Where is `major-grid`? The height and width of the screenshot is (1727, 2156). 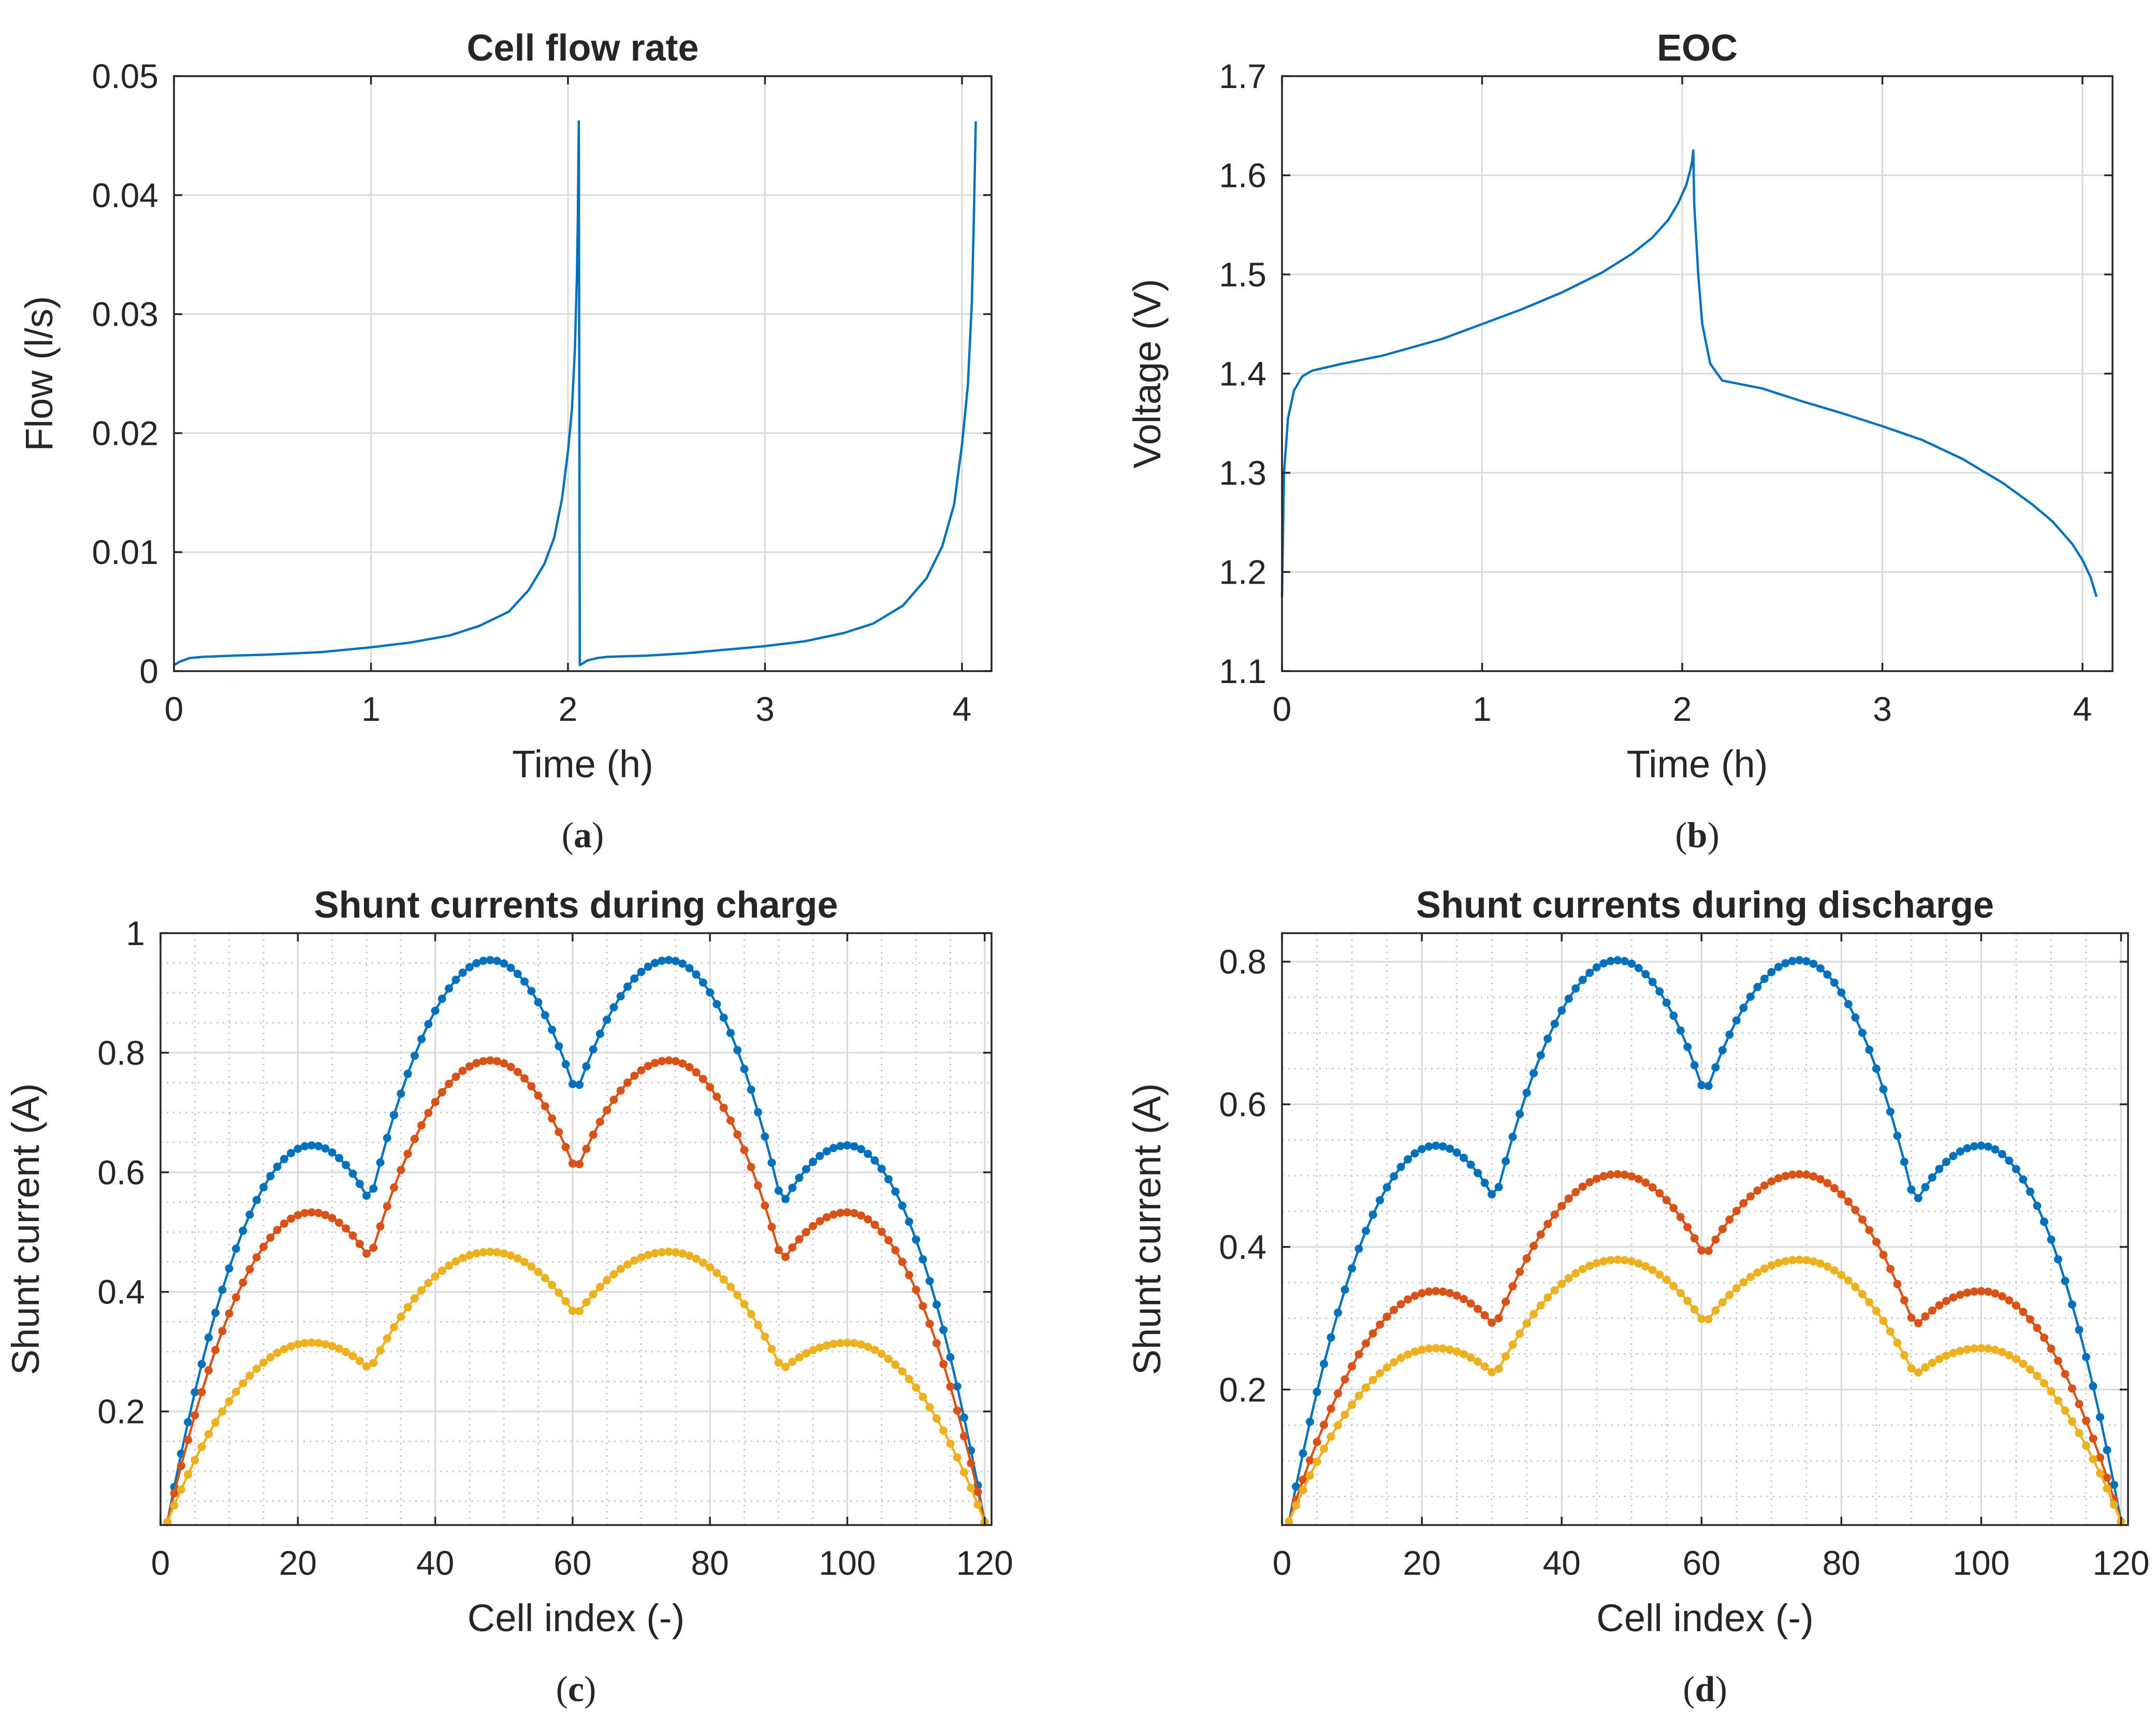 major-grid is located at coordinates (583, 374).